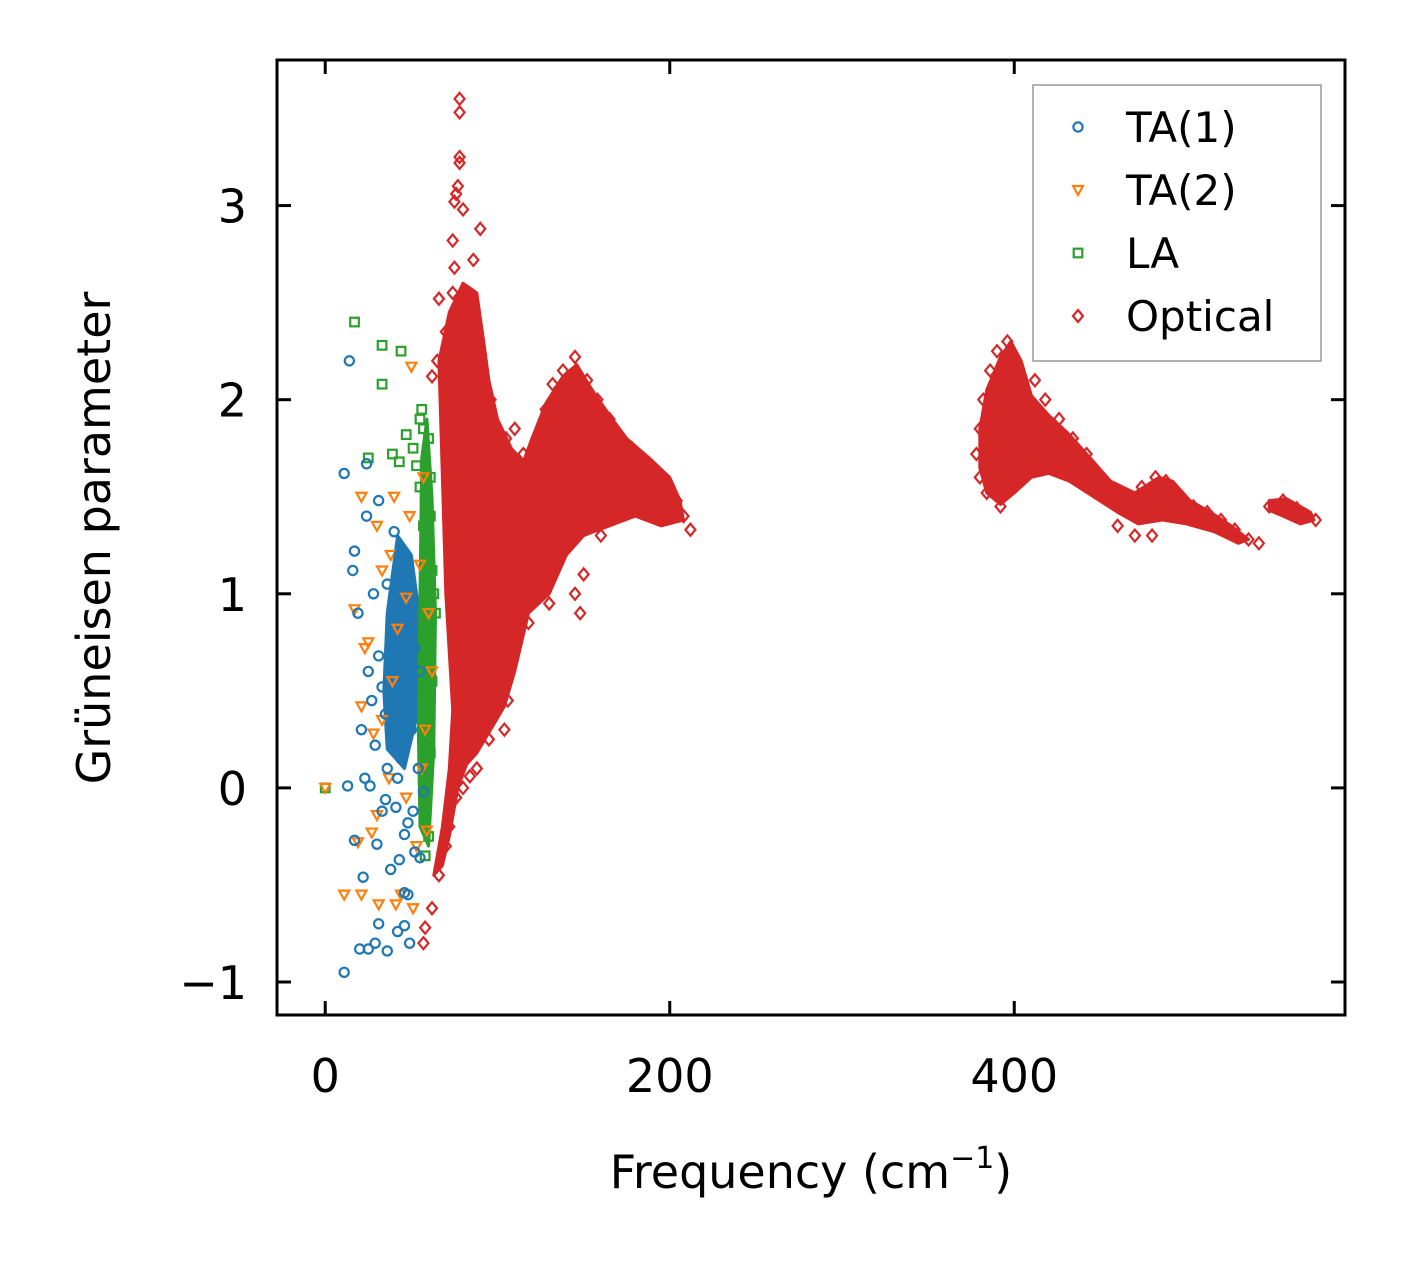 The height and width of the screenshot is (1264, 1406). I want to click on x-axis-title: Frequency (cm−1), so click(811, 1170).